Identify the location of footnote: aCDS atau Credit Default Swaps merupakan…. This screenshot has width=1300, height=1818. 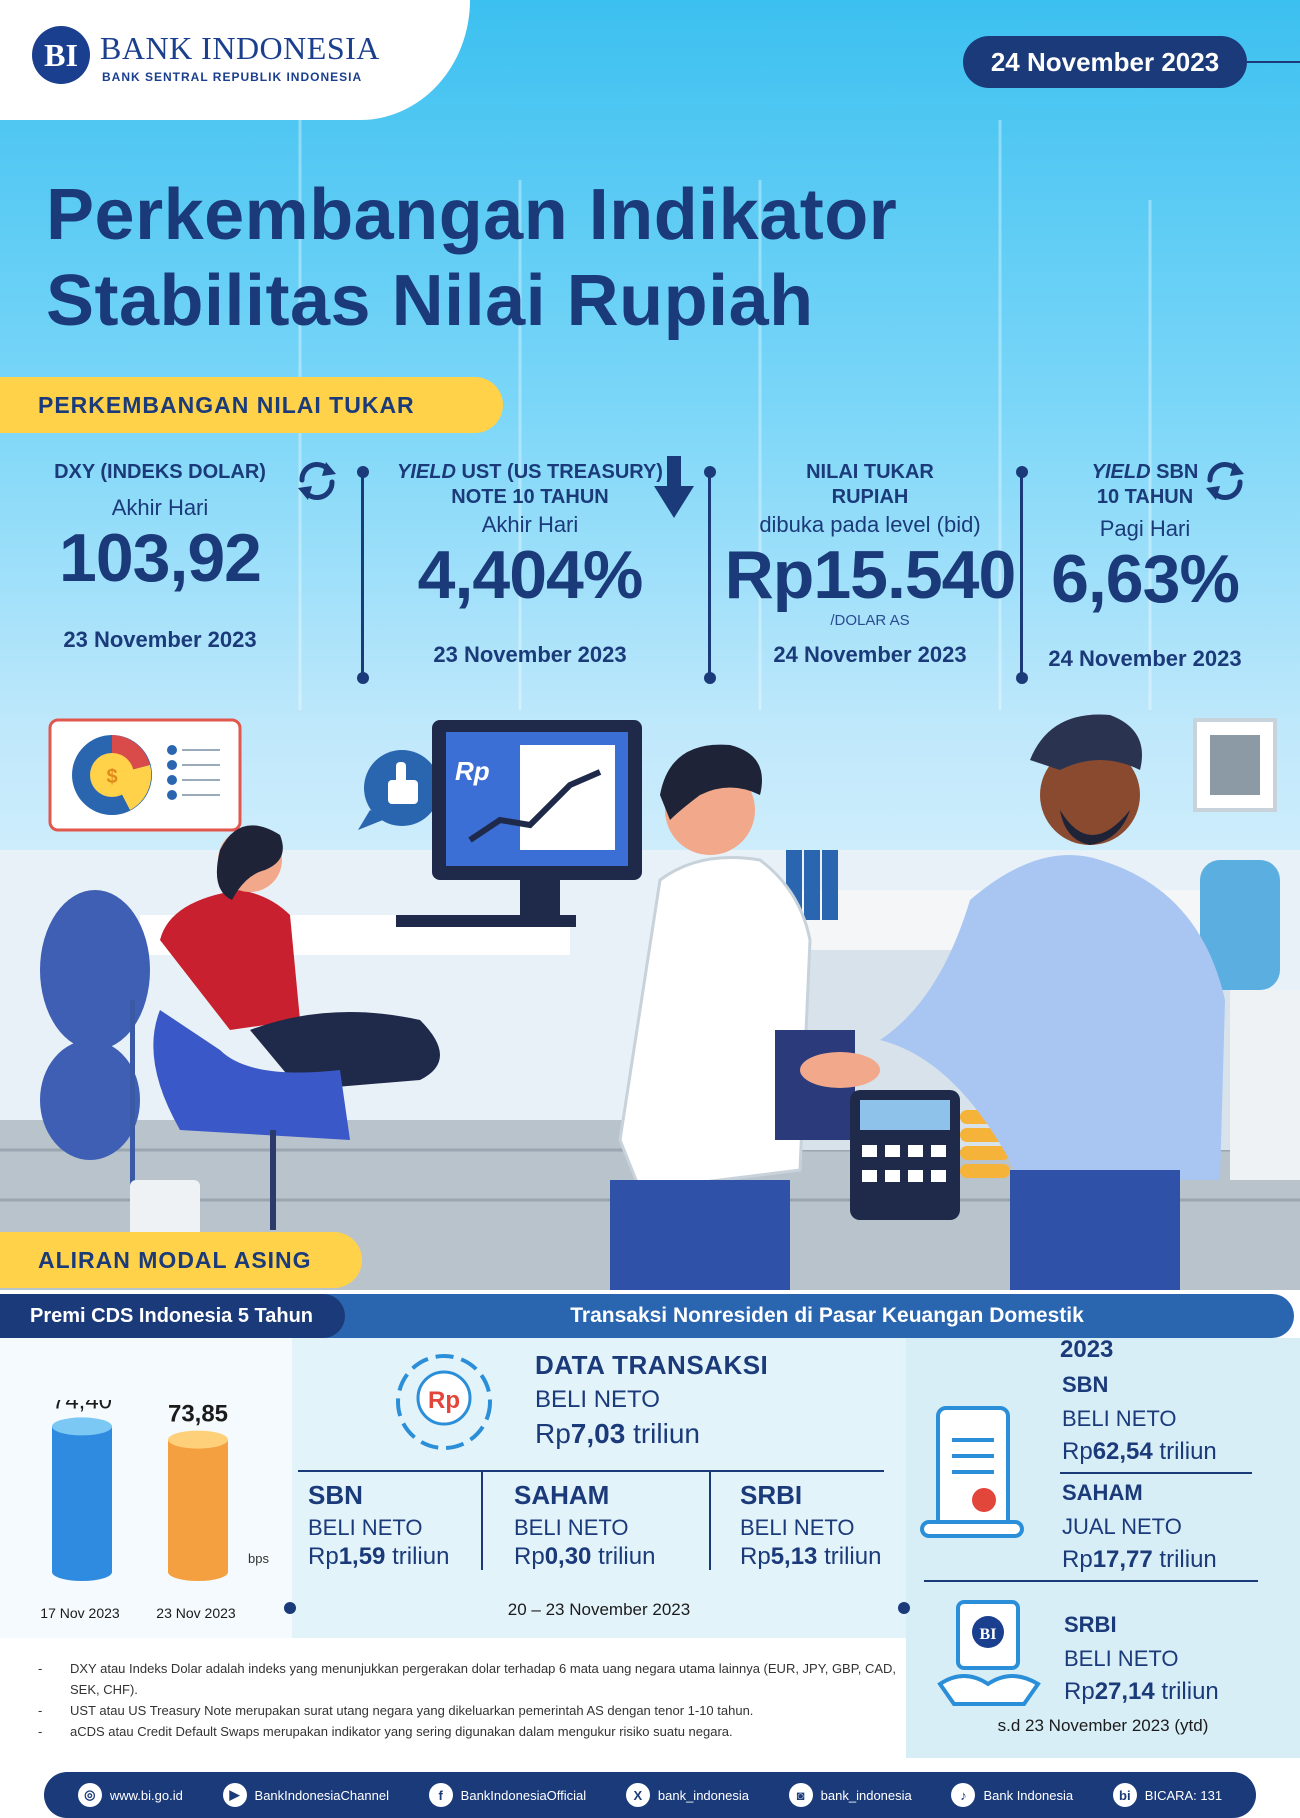
(468, 1731).